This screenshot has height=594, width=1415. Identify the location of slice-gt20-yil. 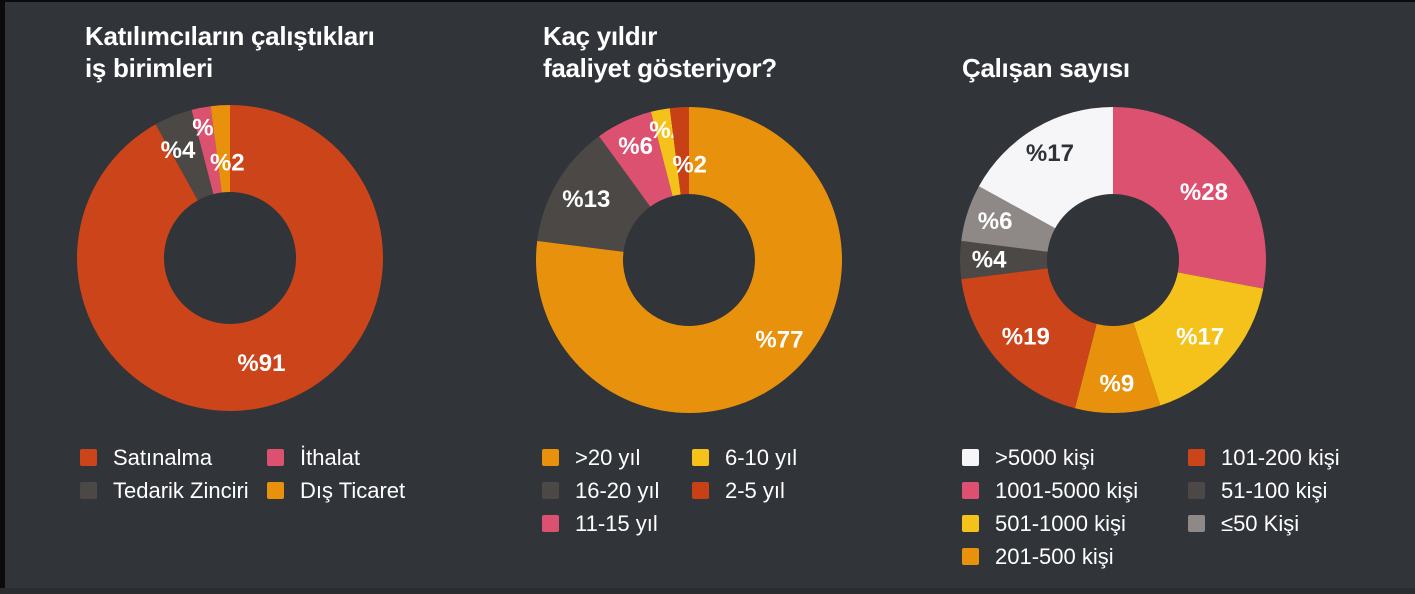
(689, 260).